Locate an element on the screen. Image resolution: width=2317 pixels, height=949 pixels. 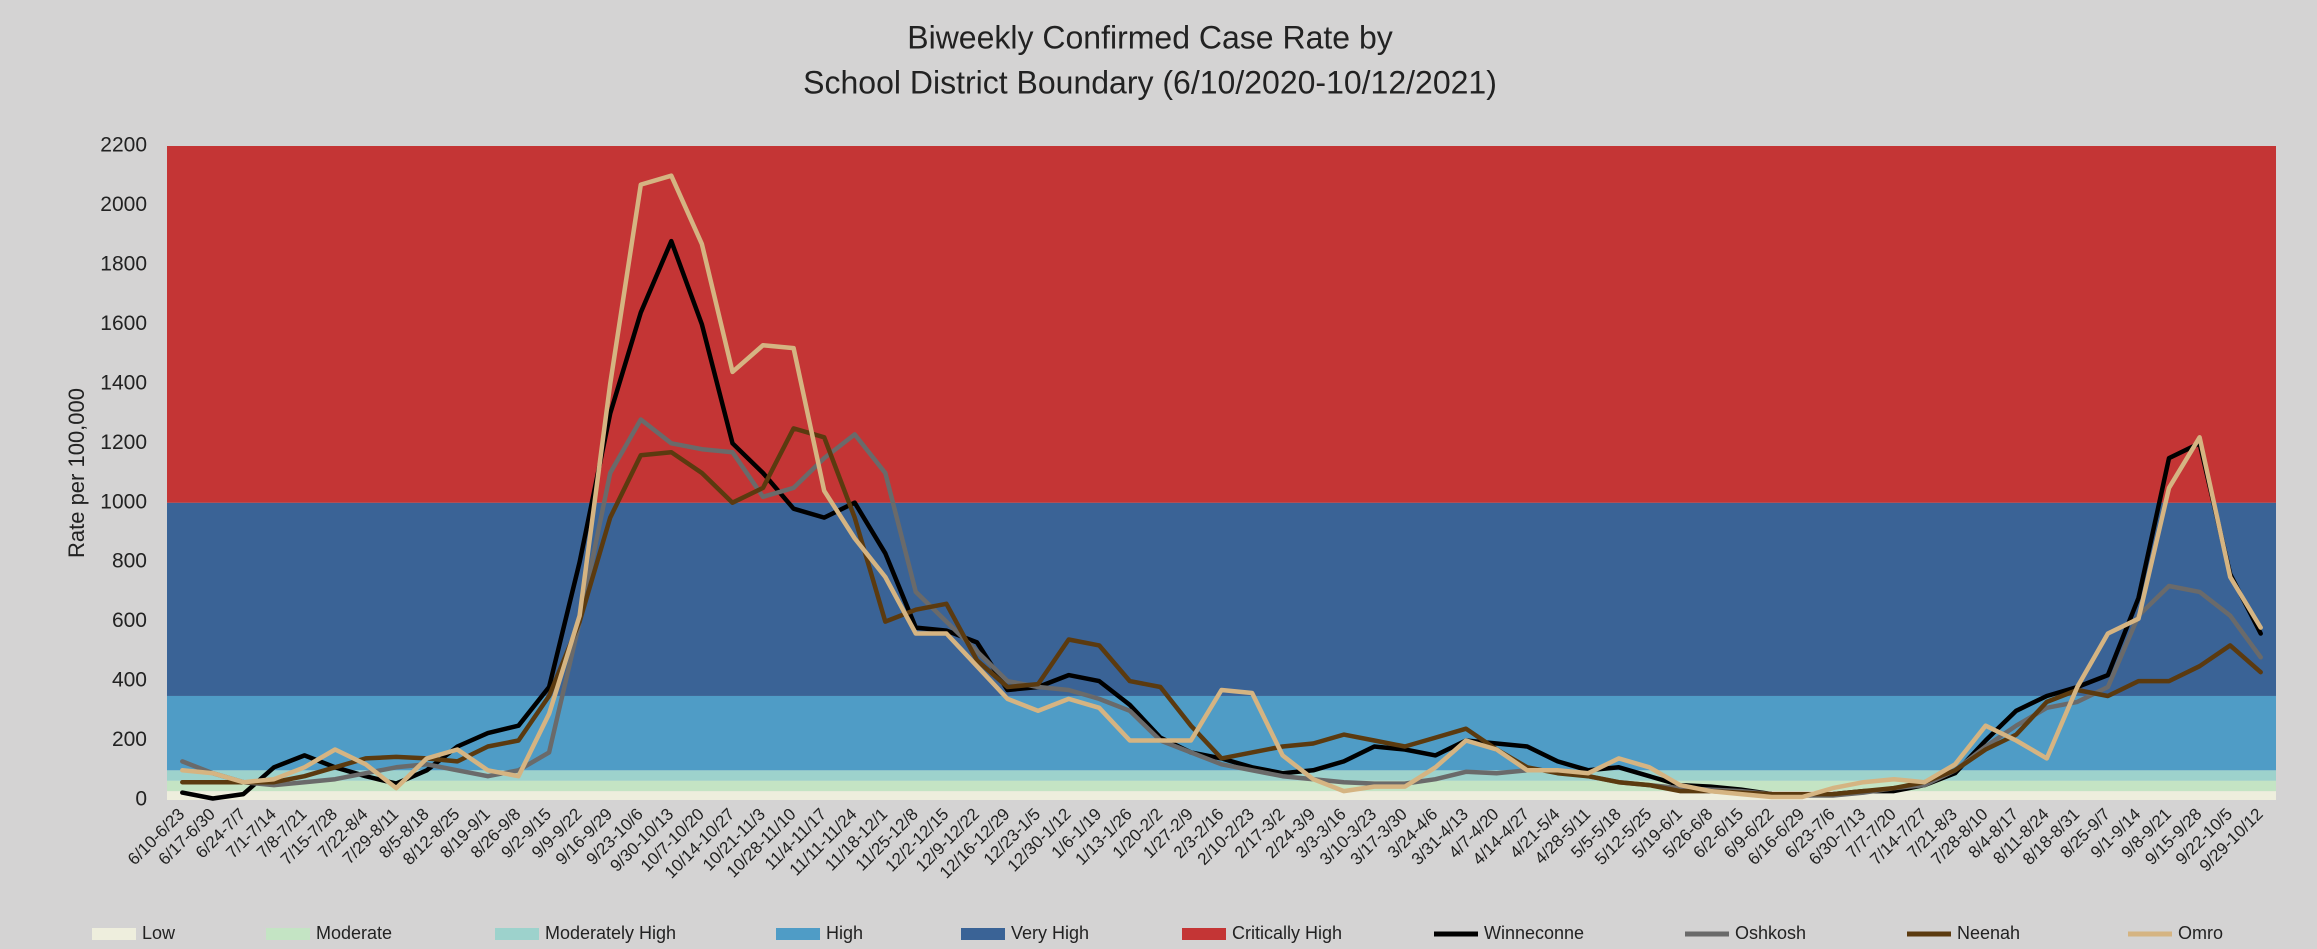
y-tick-label: 1400 is located at coordinates (123, 382).